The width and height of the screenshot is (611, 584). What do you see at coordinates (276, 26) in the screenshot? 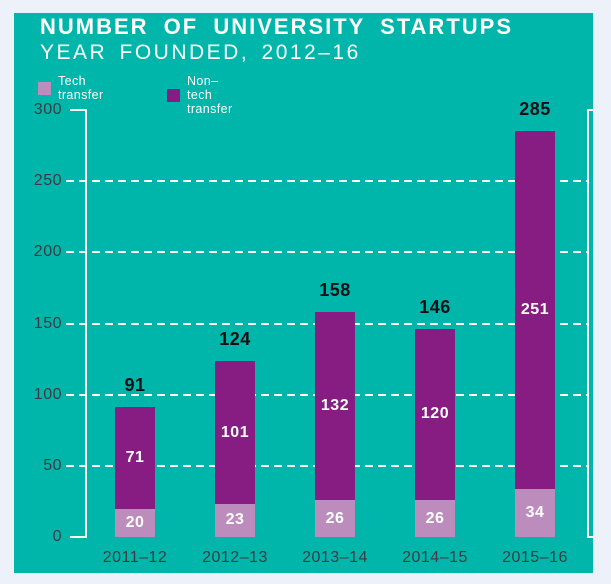
I see `chart-title: NUMBER OF UNIVERSITY STARTUPS` at bounding box center [276, 26].